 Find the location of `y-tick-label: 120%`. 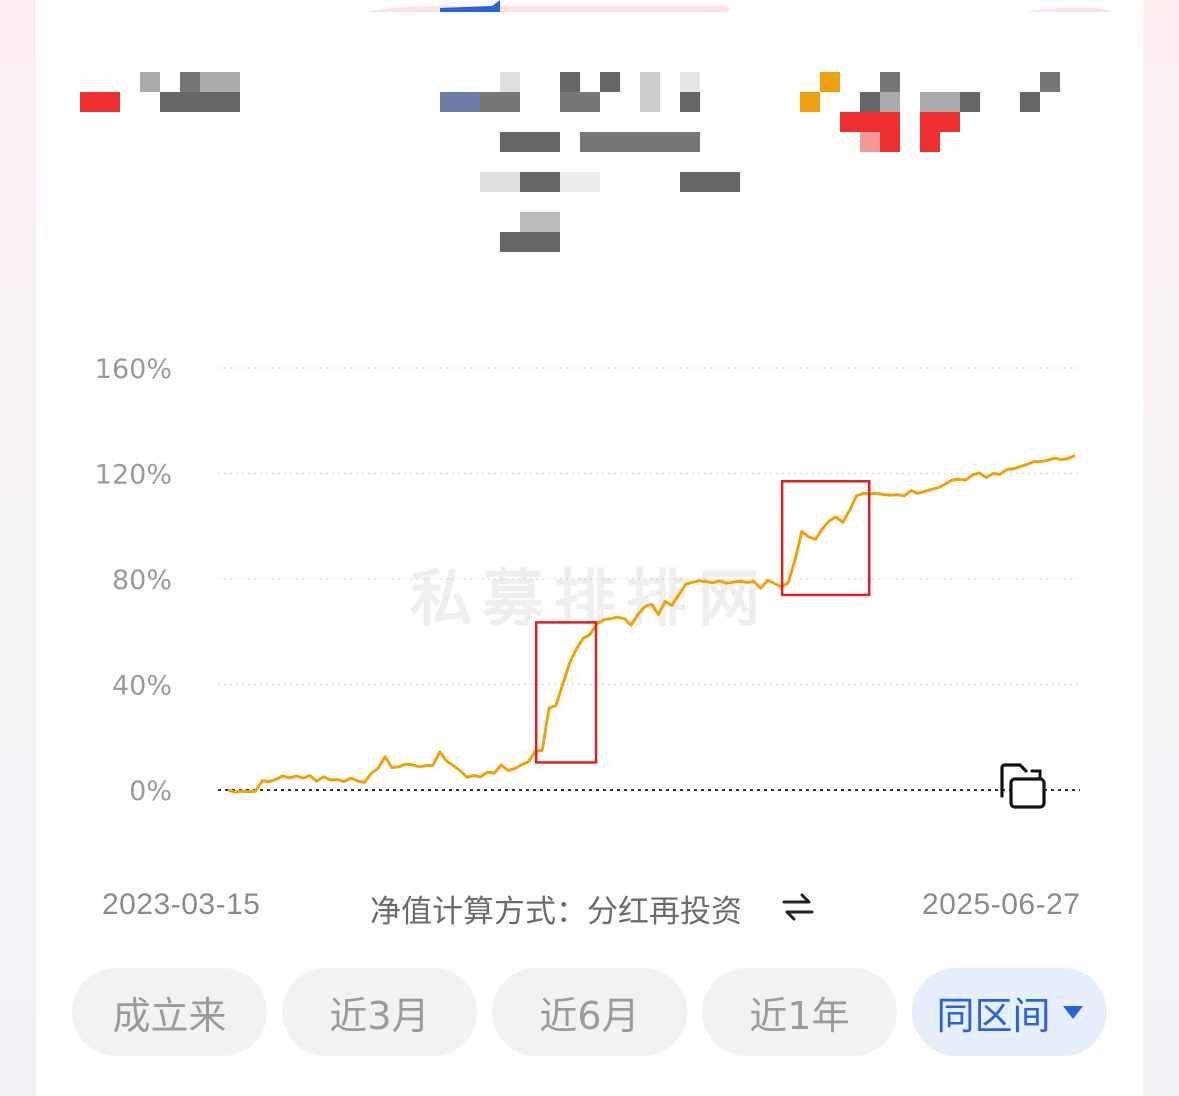

y-tick-label: 120% is located at coordinates (133, 475).